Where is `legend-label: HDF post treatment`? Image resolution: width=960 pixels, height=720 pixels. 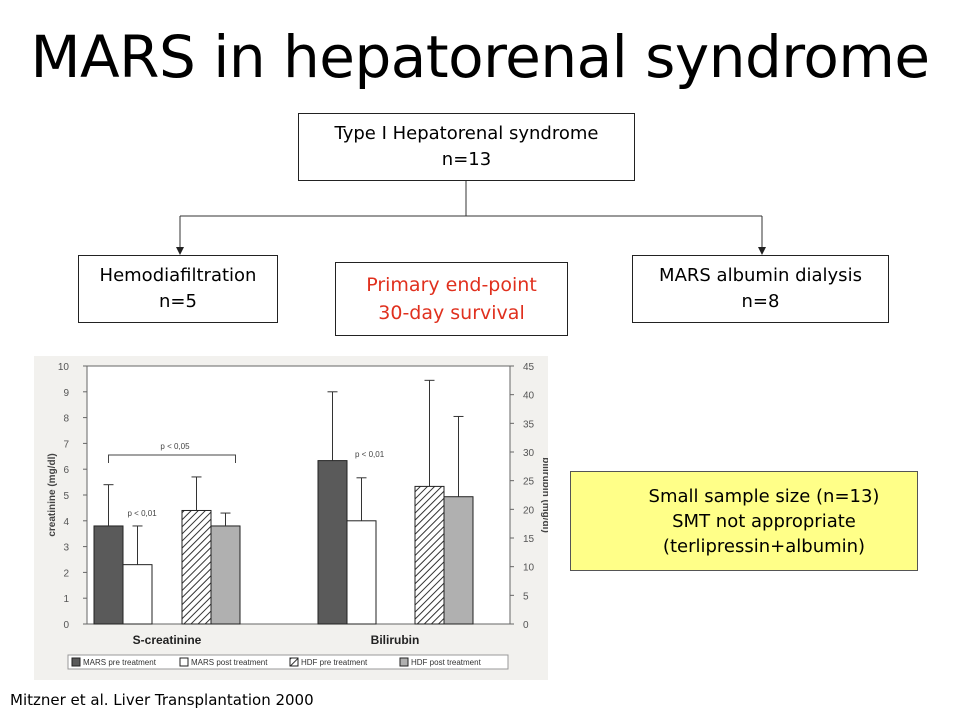 legend-label: HDF post treatment is located at coordinates (446, 662).